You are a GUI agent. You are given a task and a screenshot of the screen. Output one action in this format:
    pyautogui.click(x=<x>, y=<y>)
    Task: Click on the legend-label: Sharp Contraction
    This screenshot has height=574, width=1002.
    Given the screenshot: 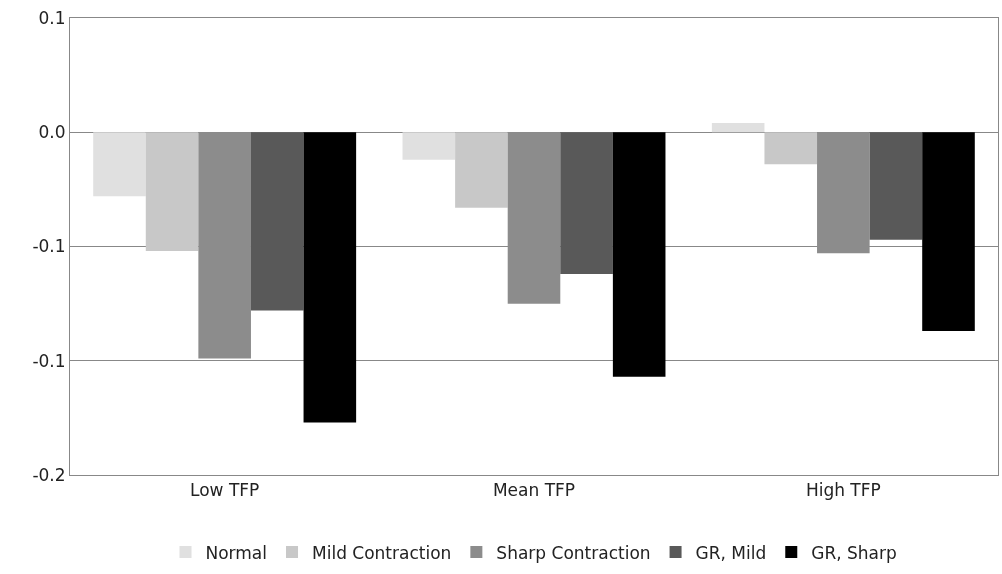 What is the action you would take?
    pyautogui.click(x=573, y=552)
    